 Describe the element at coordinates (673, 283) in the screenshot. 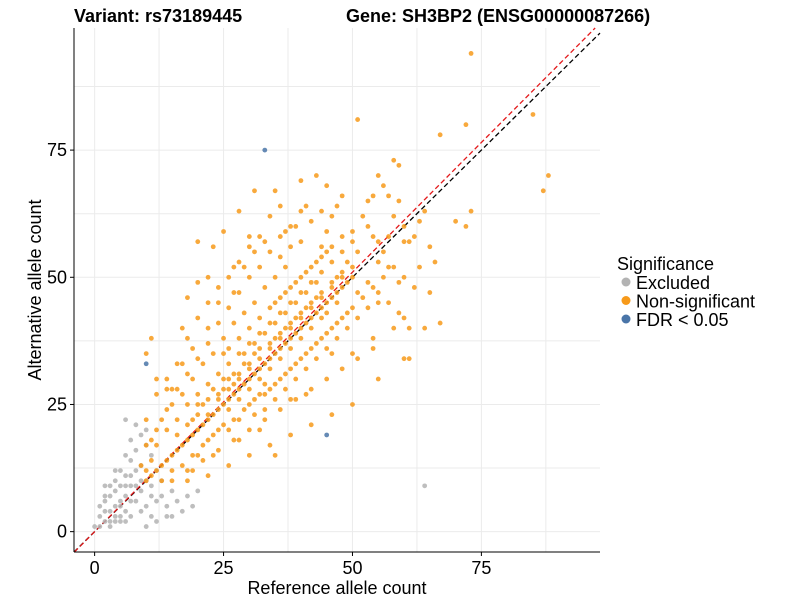

I see `legend-label: Excluded` at that location.